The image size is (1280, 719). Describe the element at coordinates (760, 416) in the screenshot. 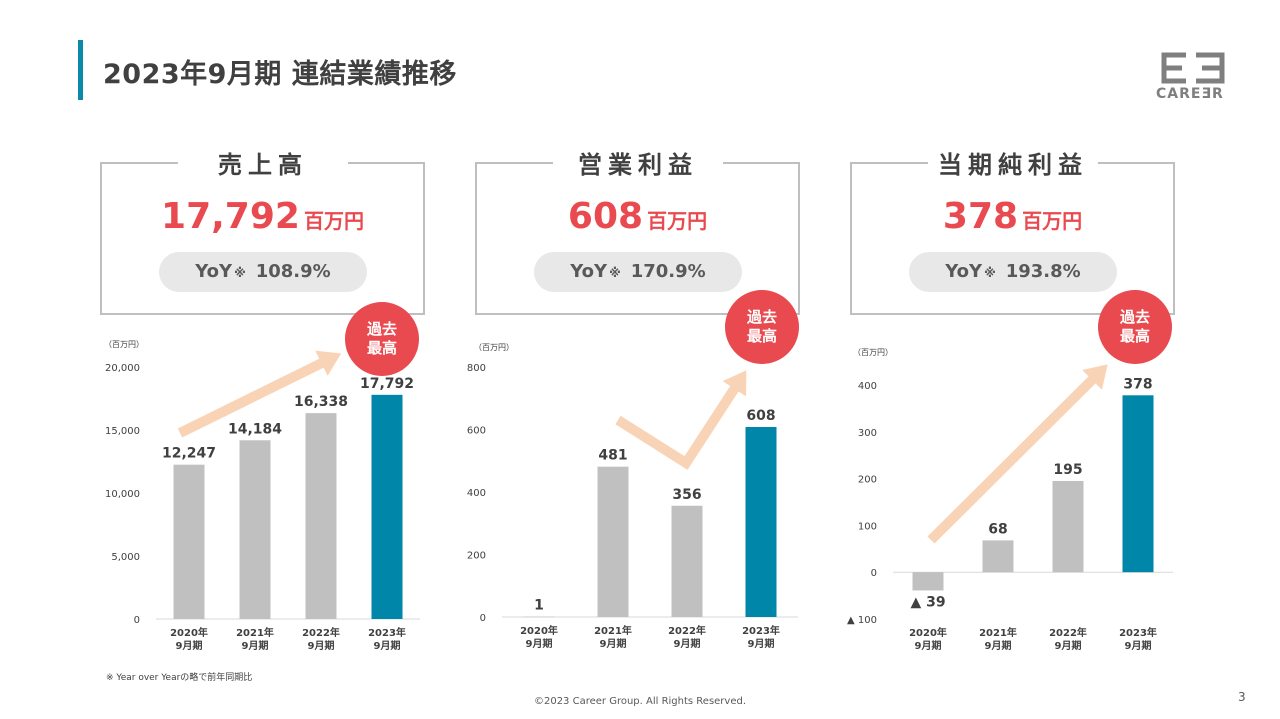

I see `data-label: 608` at that location.